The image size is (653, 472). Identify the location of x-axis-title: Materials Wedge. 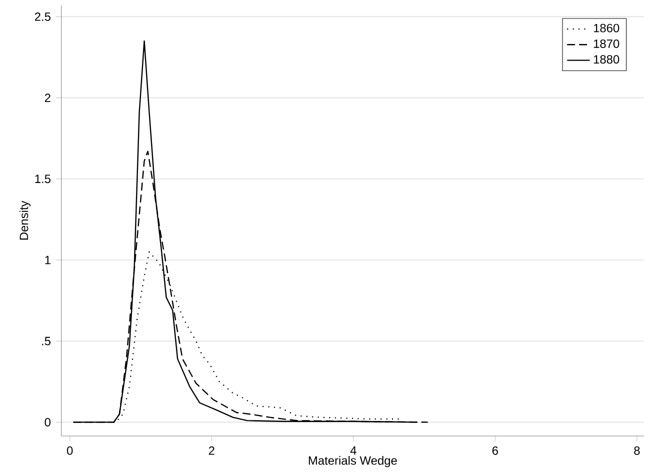
(352, 462).